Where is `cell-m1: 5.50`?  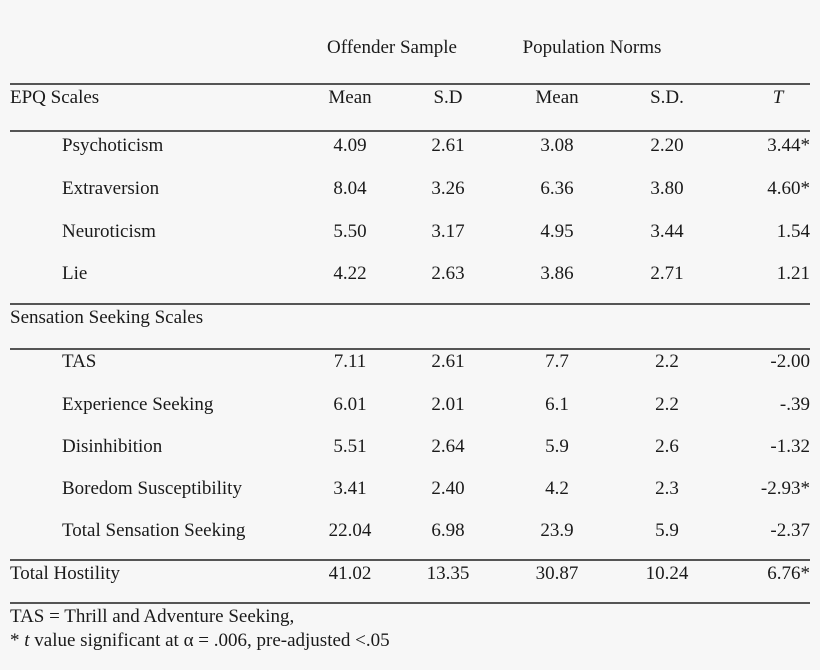 cell-m1: 5.50 is located at coordinates (350, 231).